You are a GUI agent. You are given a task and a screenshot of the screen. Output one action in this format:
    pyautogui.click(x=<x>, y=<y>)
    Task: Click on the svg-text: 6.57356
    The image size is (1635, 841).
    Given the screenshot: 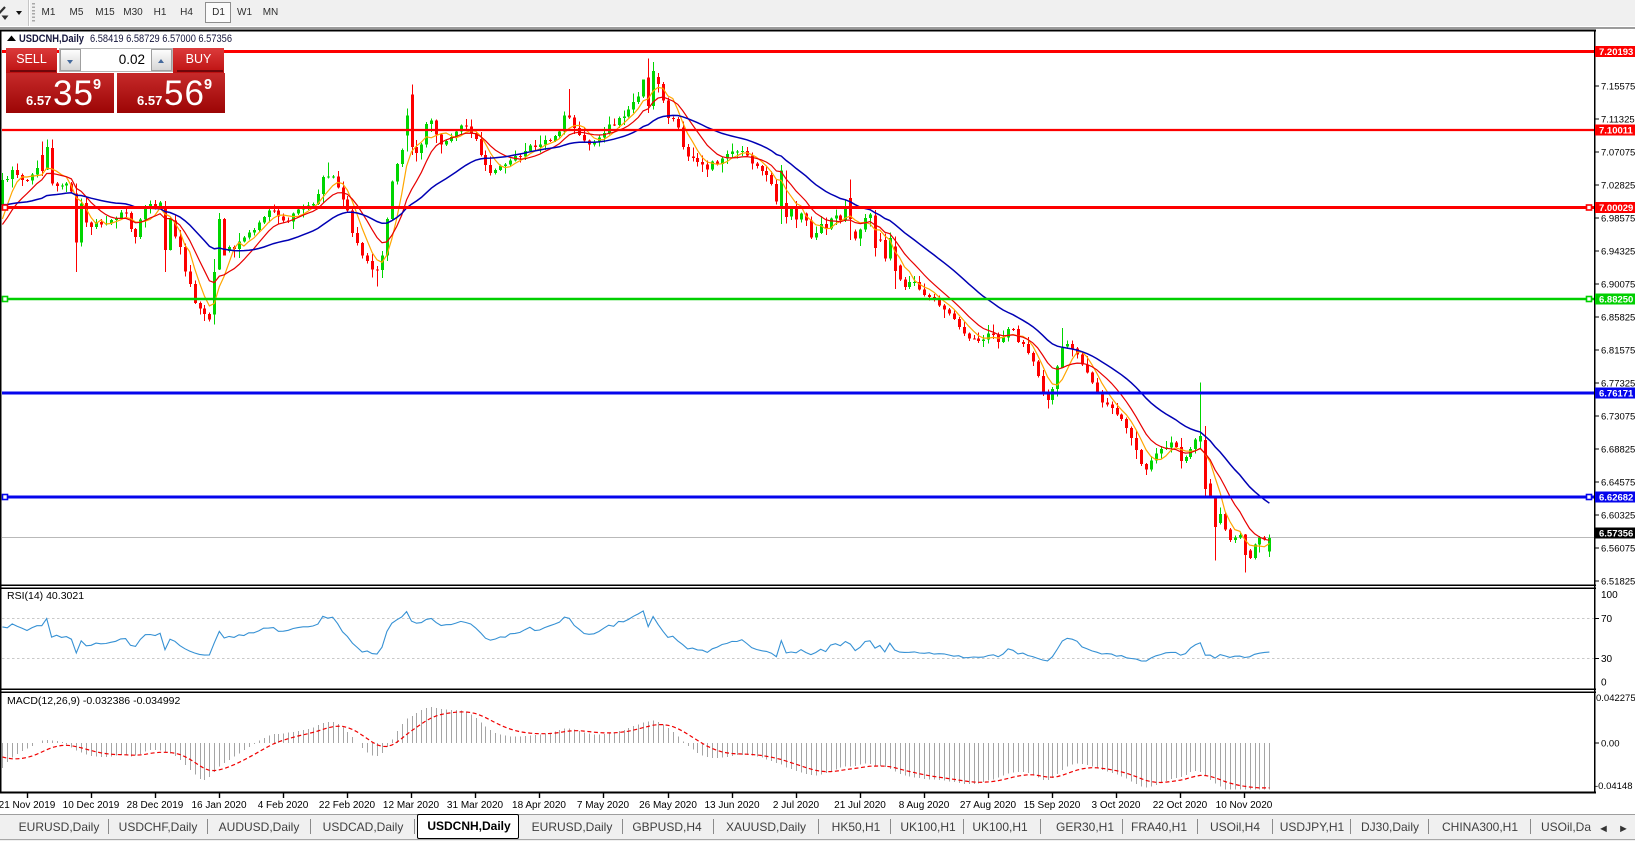 What is the action you would take?
    pyautogui.click(x=1616, y=534)
    